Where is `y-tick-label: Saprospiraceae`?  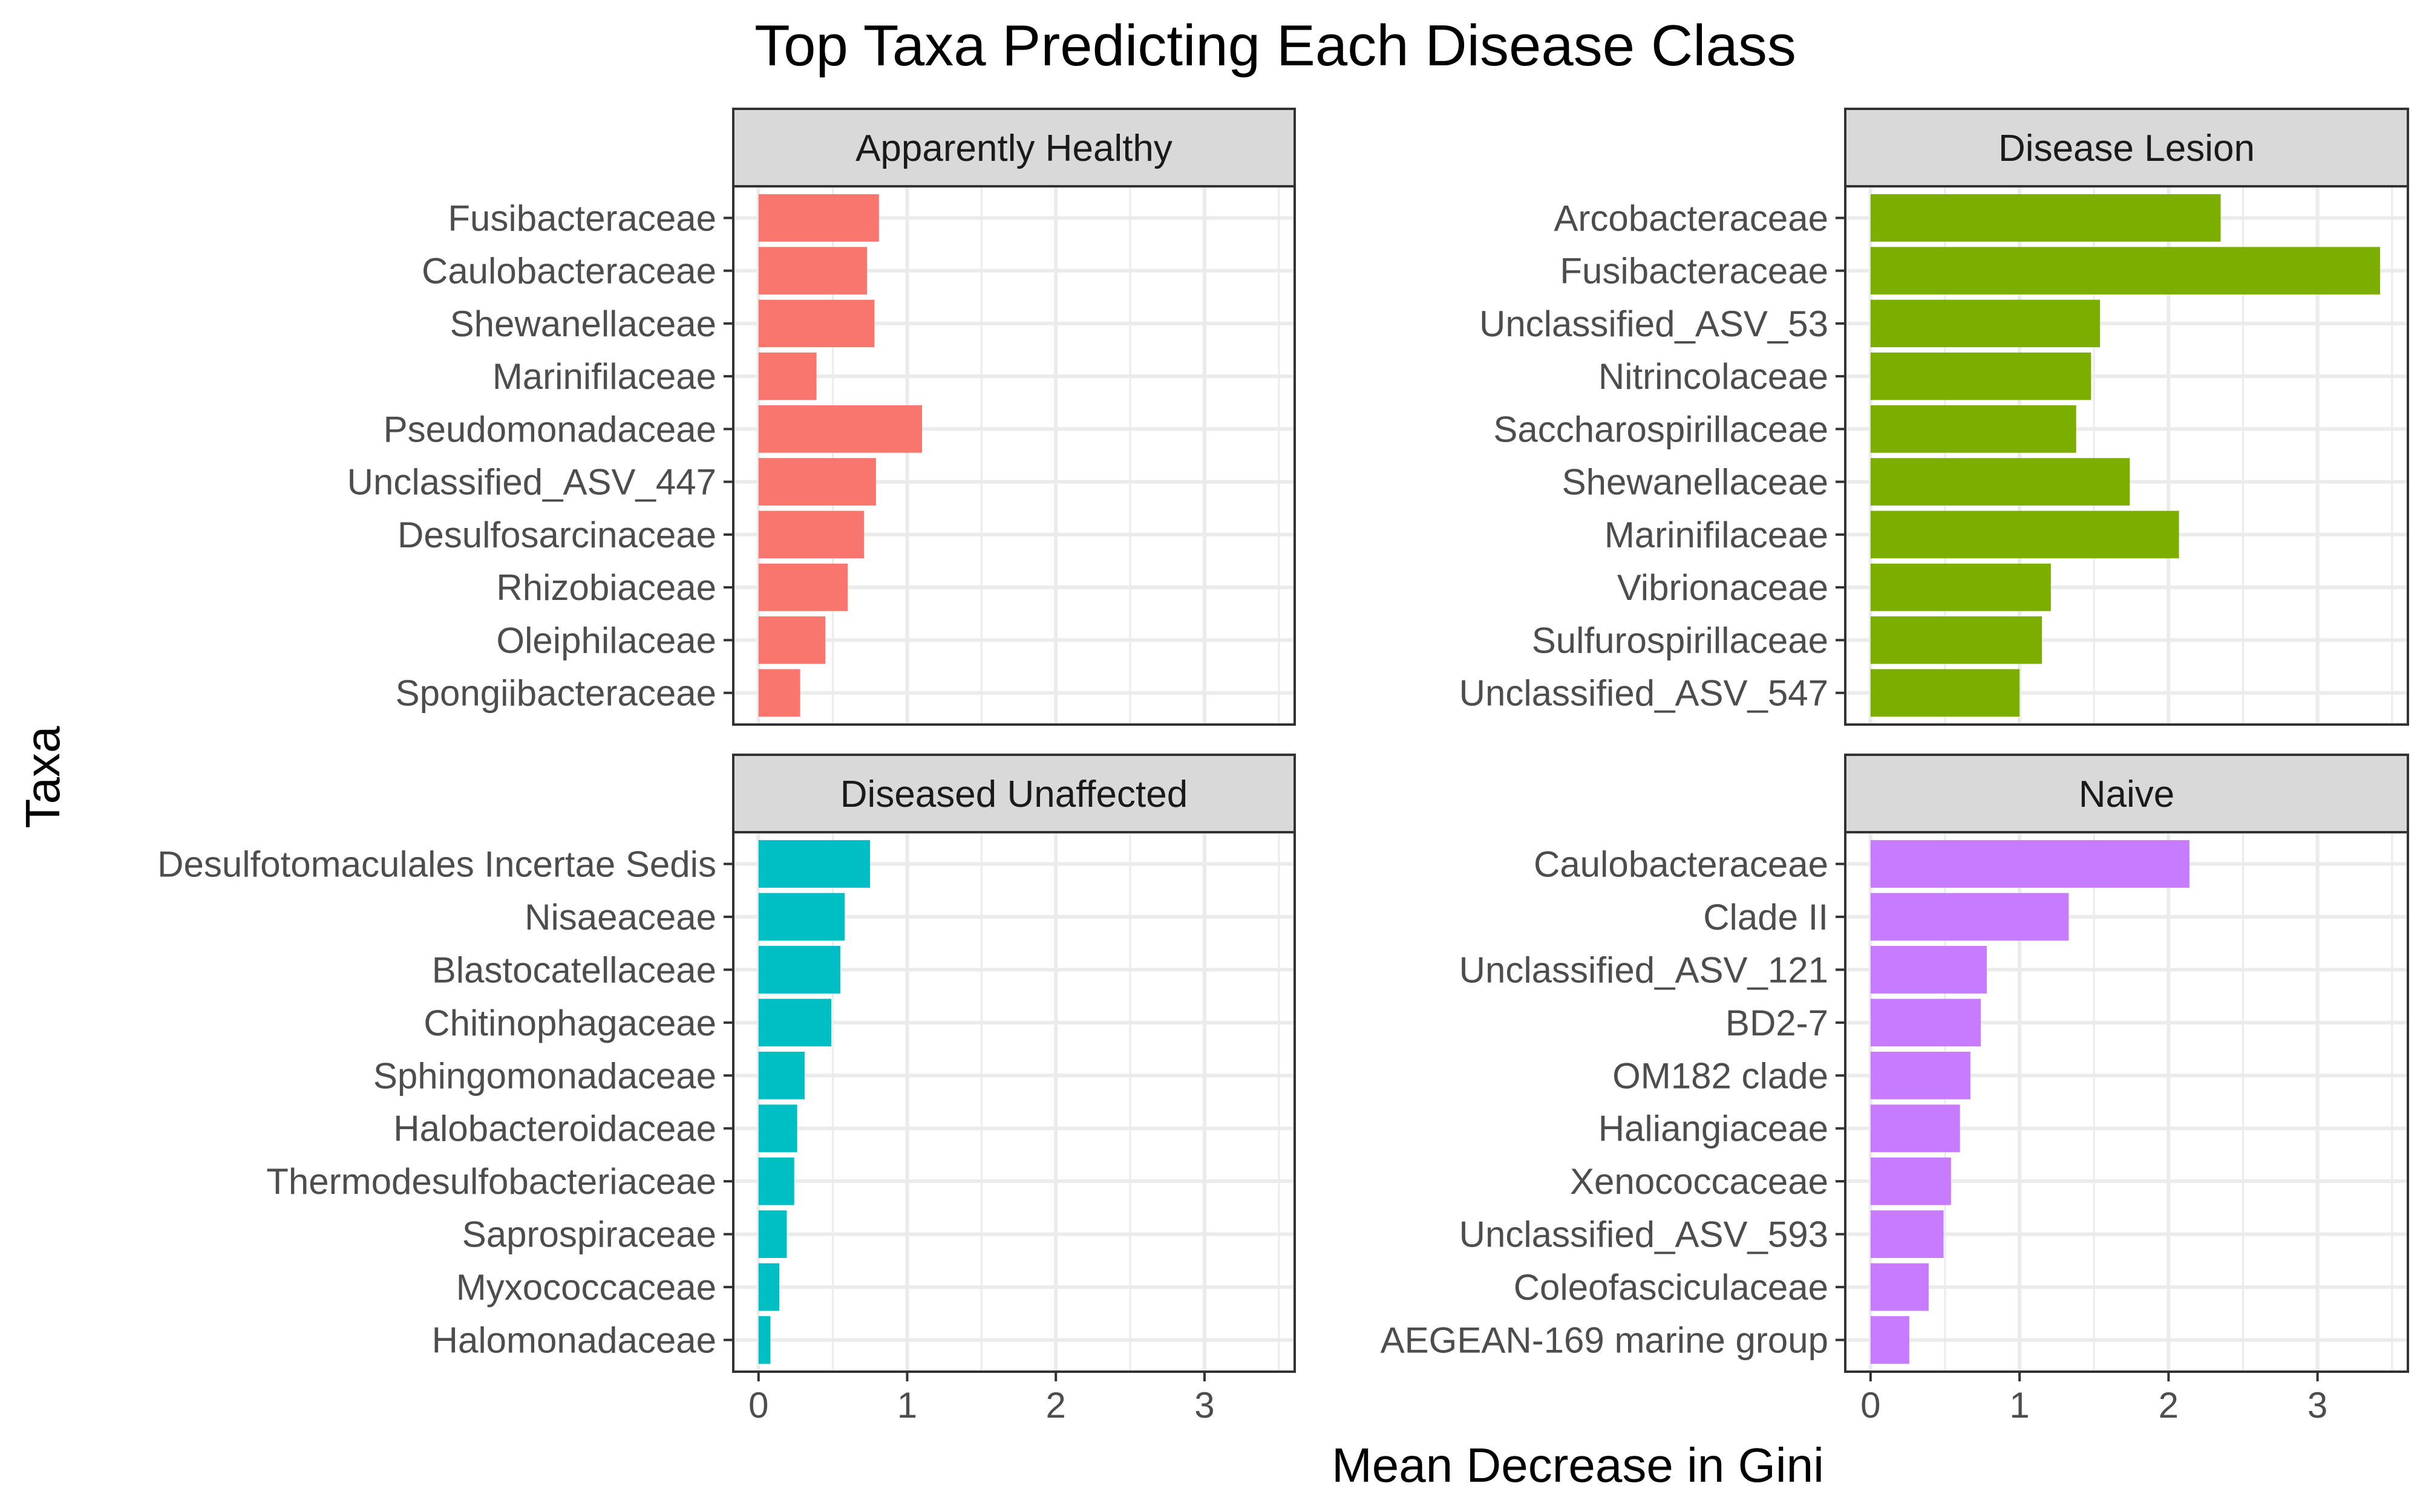 y-tick-label: Saprospiraceae is located at coordinates (589, 1234).